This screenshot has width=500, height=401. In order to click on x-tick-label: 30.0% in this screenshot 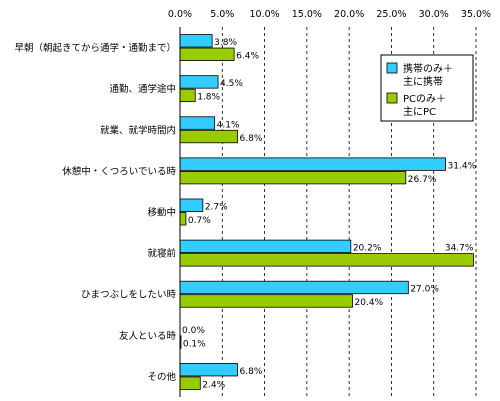, I will do `click(434, 14)`.